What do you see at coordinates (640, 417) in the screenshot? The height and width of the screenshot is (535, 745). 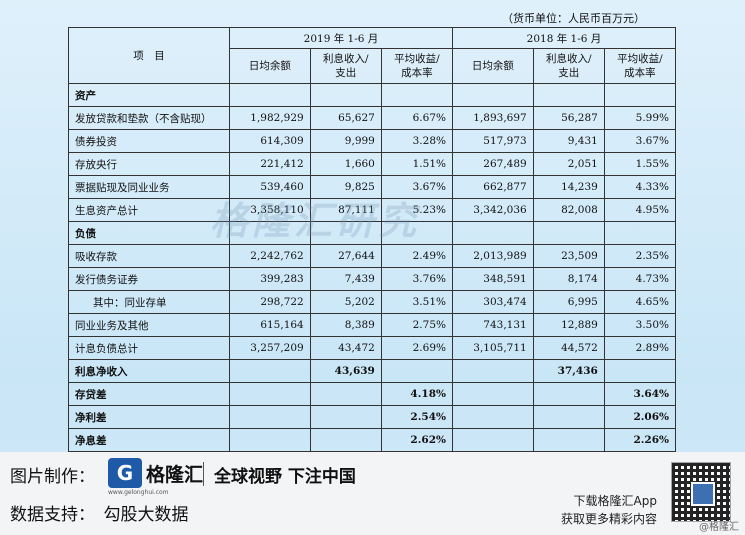 I see `cell-r18: 2.06%` at bounding box center [640, 417].